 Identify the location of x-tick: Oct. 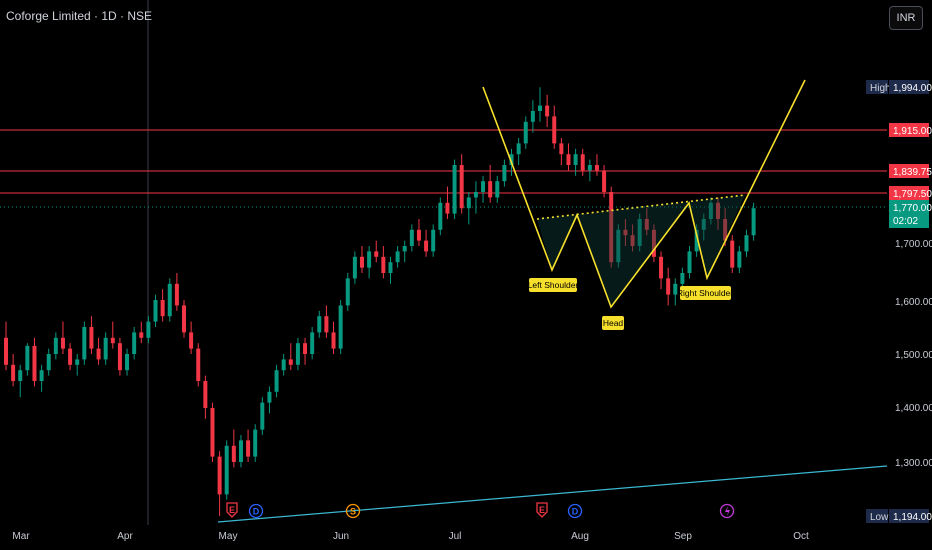
(801, 536).